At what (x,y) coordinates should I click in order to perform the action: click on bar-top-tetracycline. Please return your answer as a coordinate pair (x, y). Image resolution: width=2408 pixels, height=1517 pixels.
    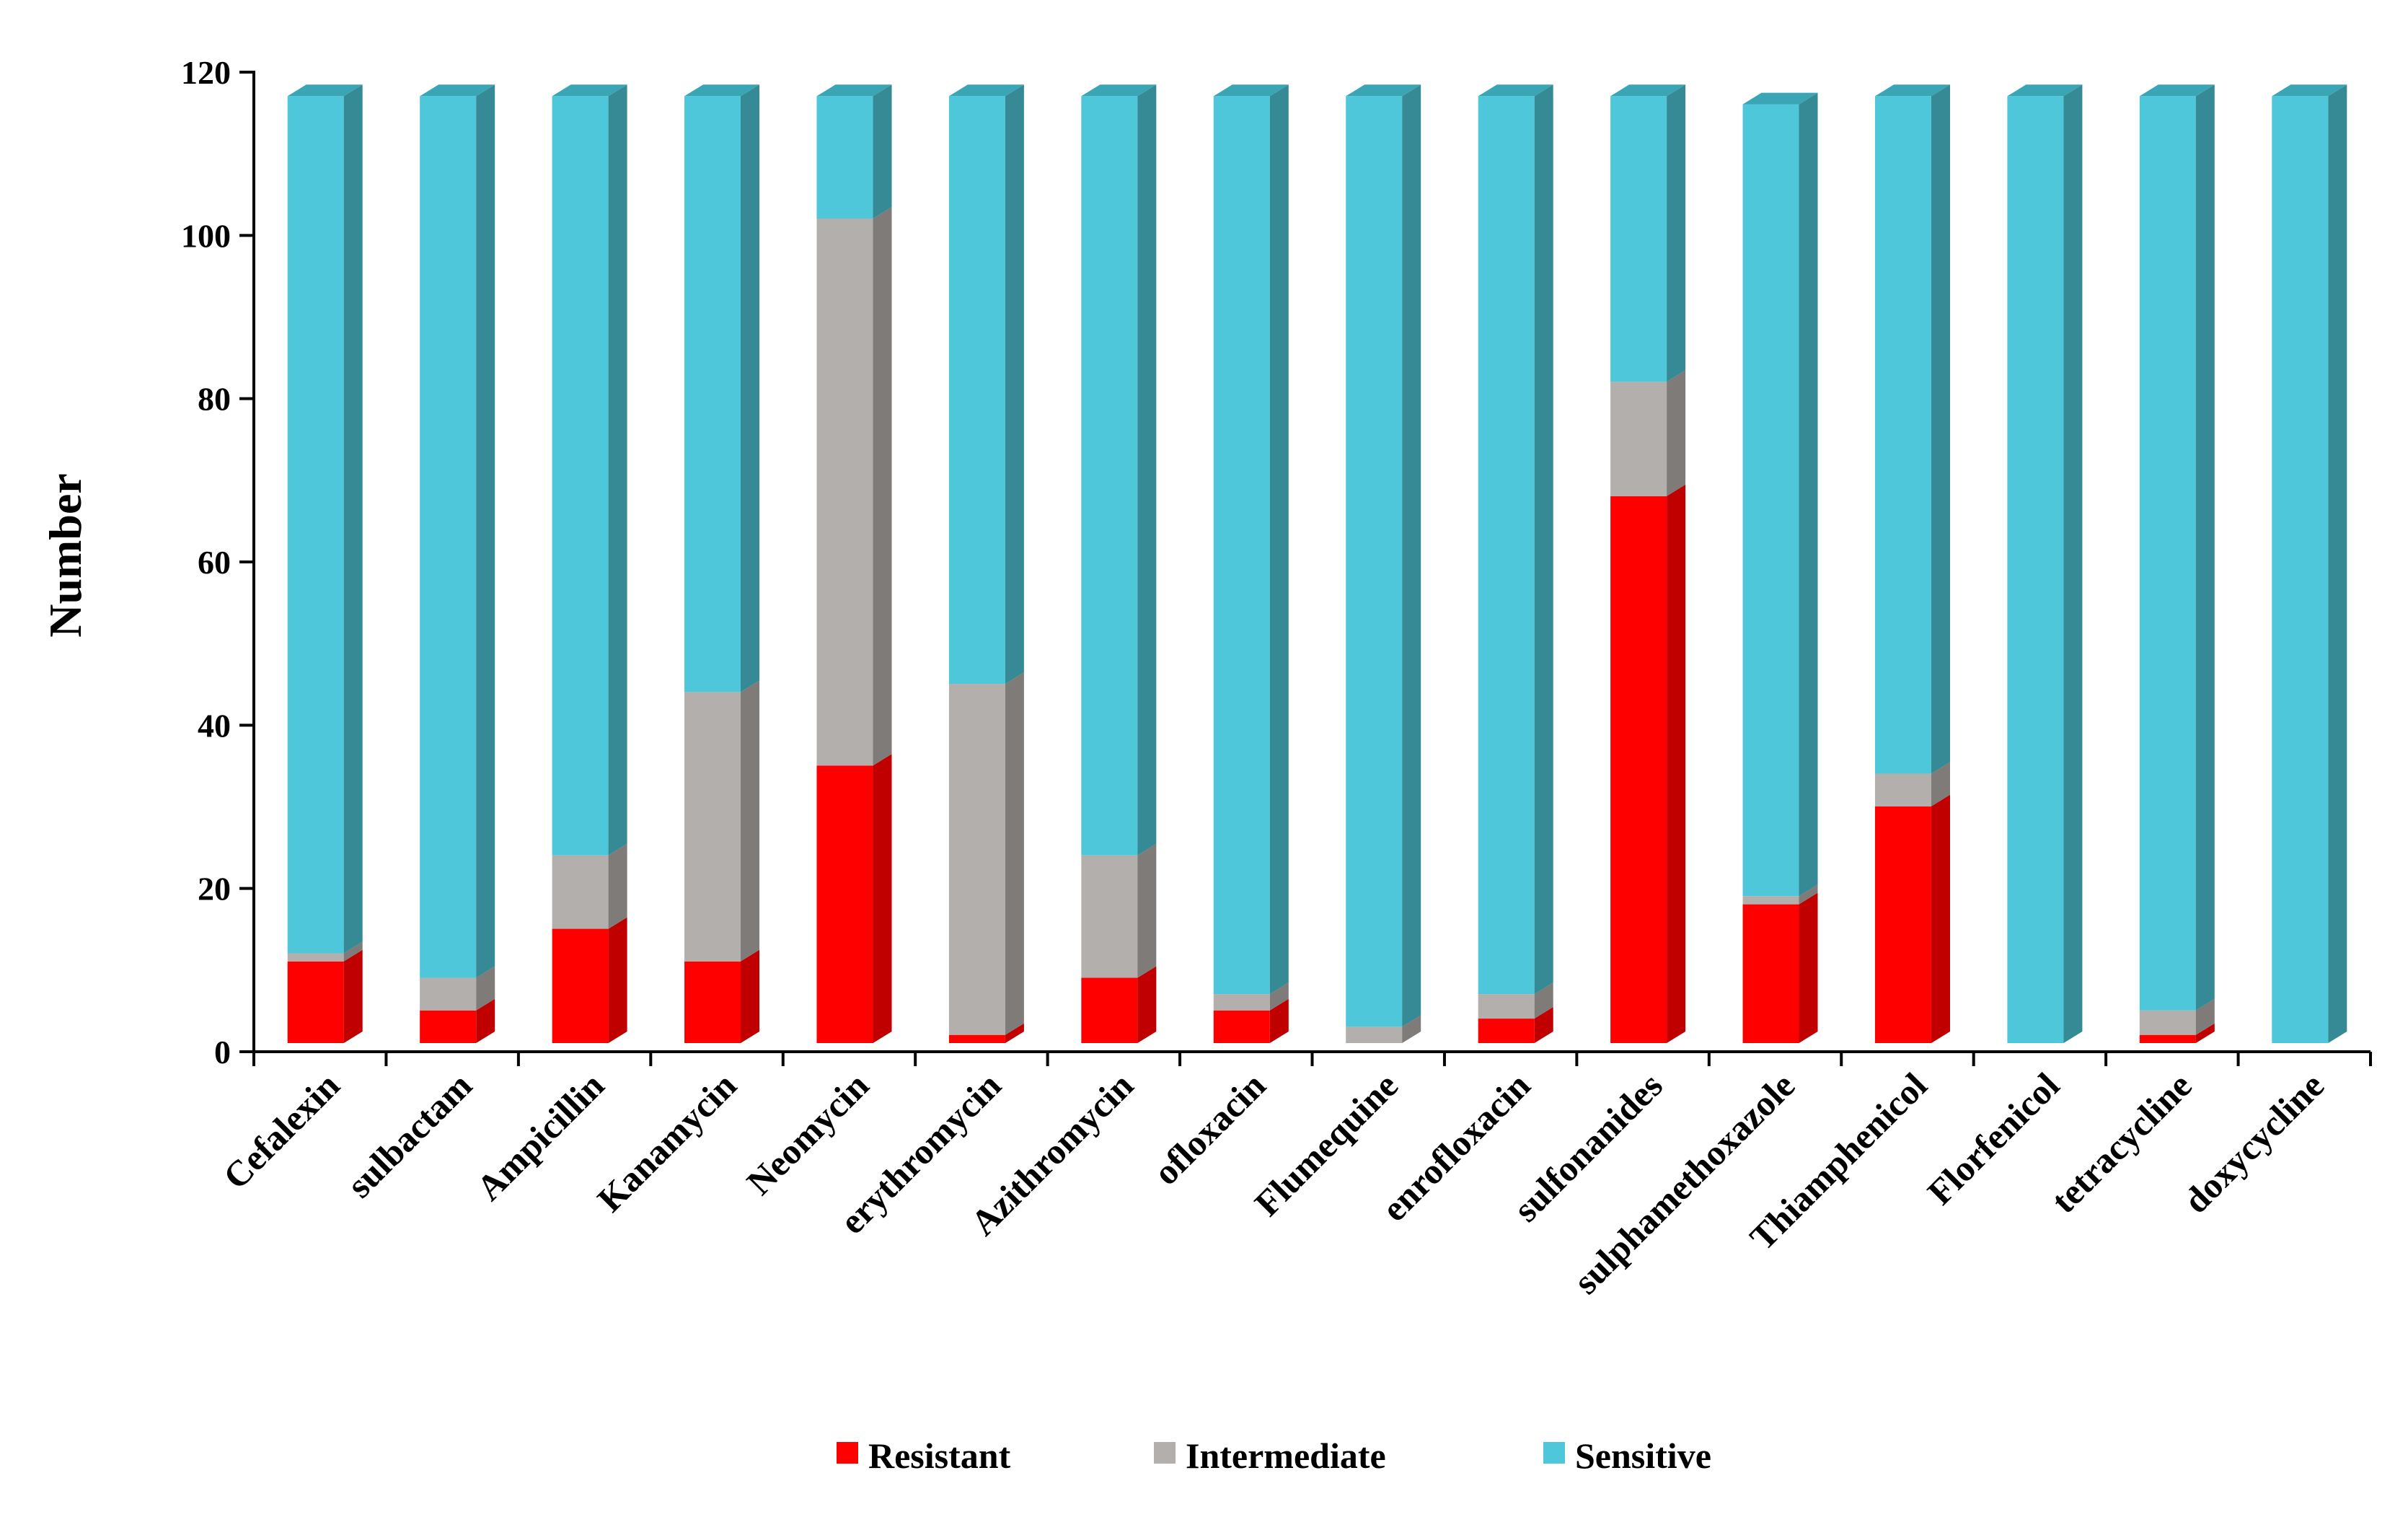
    Looking at the image, I should click on (2177, 90).